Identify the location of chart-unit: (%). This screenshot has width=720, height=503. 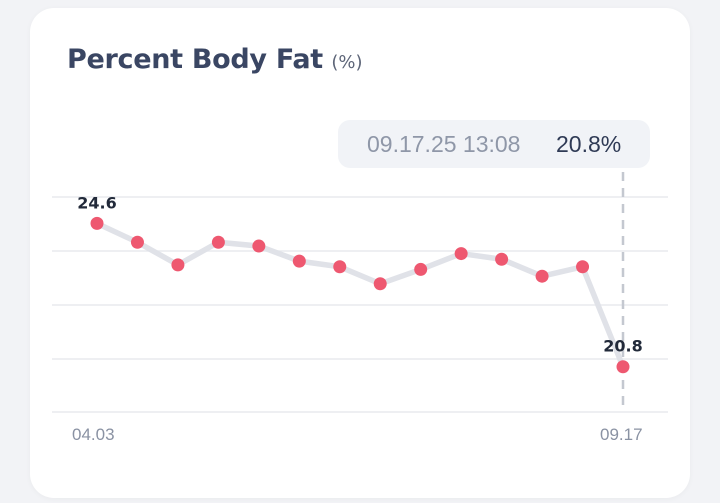
(347, 62).